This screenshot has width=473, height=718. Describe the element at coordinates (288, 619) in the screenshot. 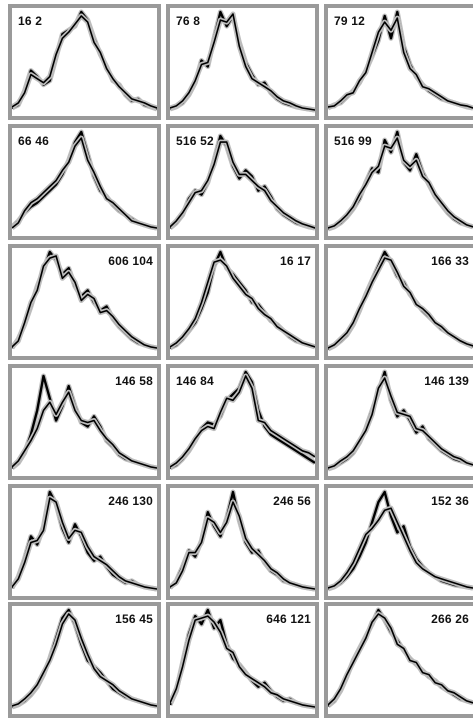

I see `panel-label: 646 121` at that location.